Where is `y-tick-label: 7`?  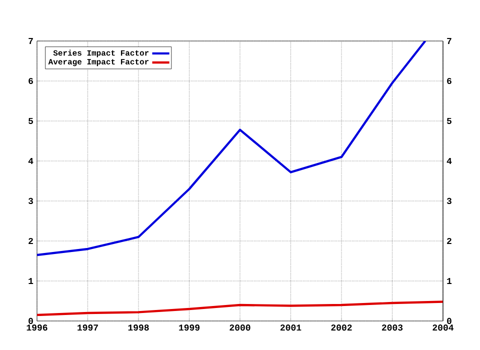 y-tick-label: 7 is located at coordinates (30, 41).